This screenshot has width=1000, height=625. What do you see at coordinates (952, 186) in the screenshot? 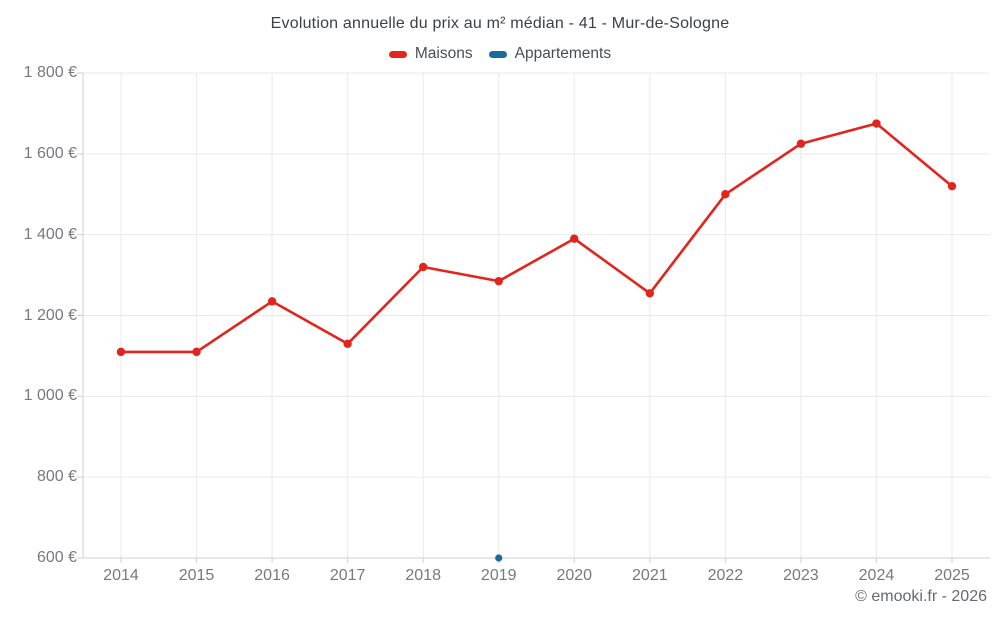
I see `data-point-maisons-2025` at bounding box center [952, 186].